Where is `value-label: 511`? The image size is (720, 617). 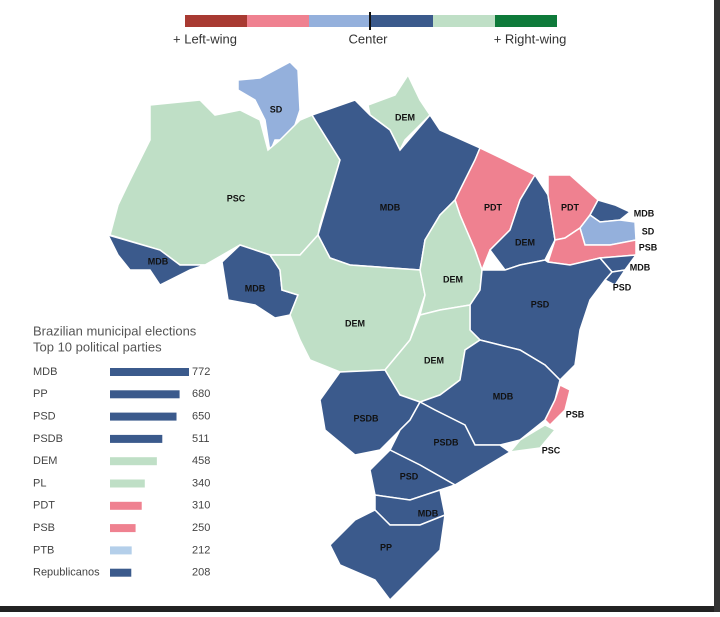 value-label: 511 is located at coordinates (201, 439).